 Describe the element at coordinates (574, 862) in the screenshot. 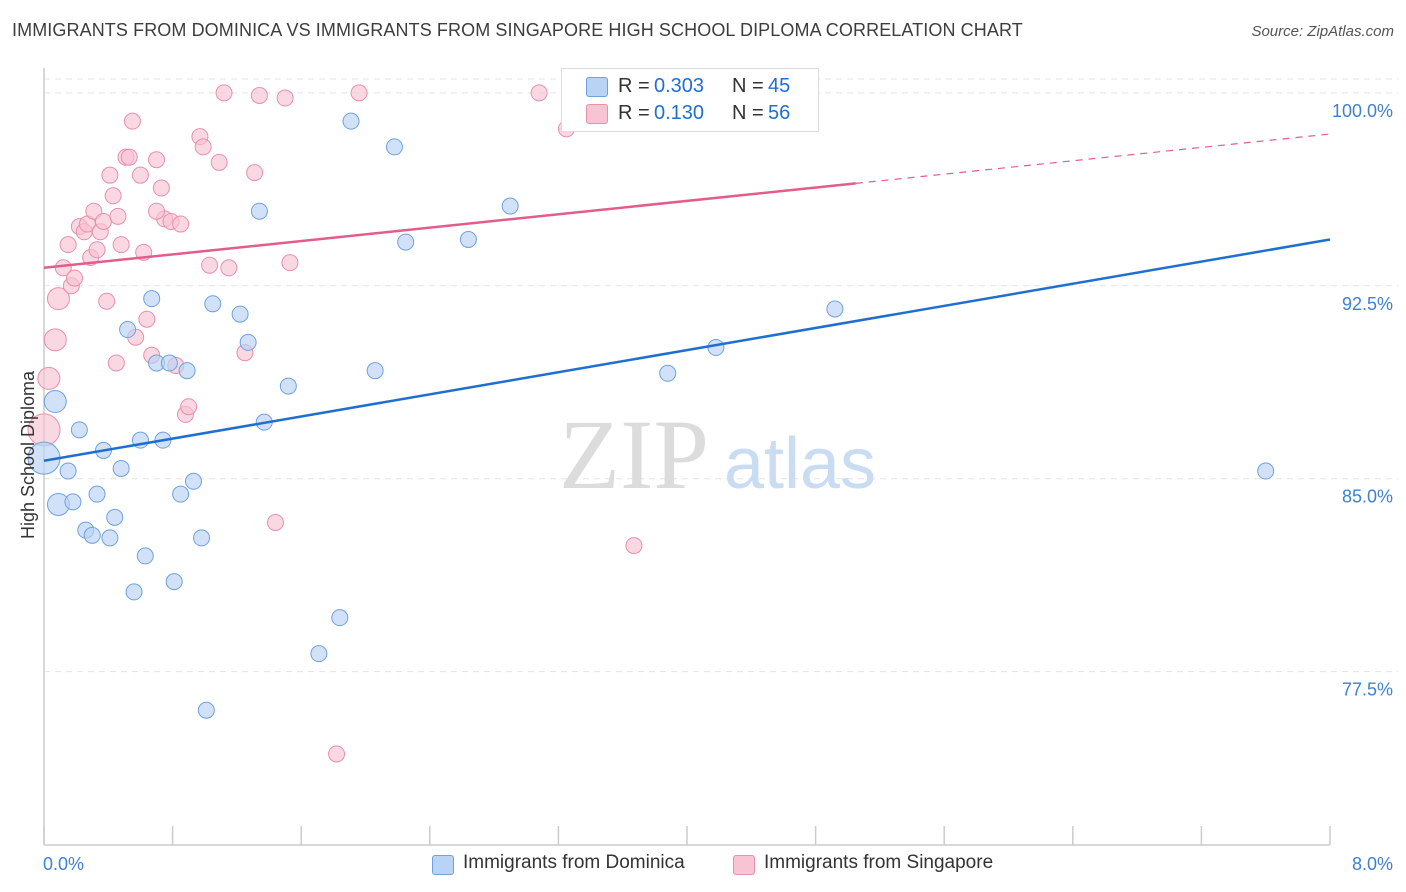

I see `legend-label-dominica: Immigrants from Dominica` at that location.